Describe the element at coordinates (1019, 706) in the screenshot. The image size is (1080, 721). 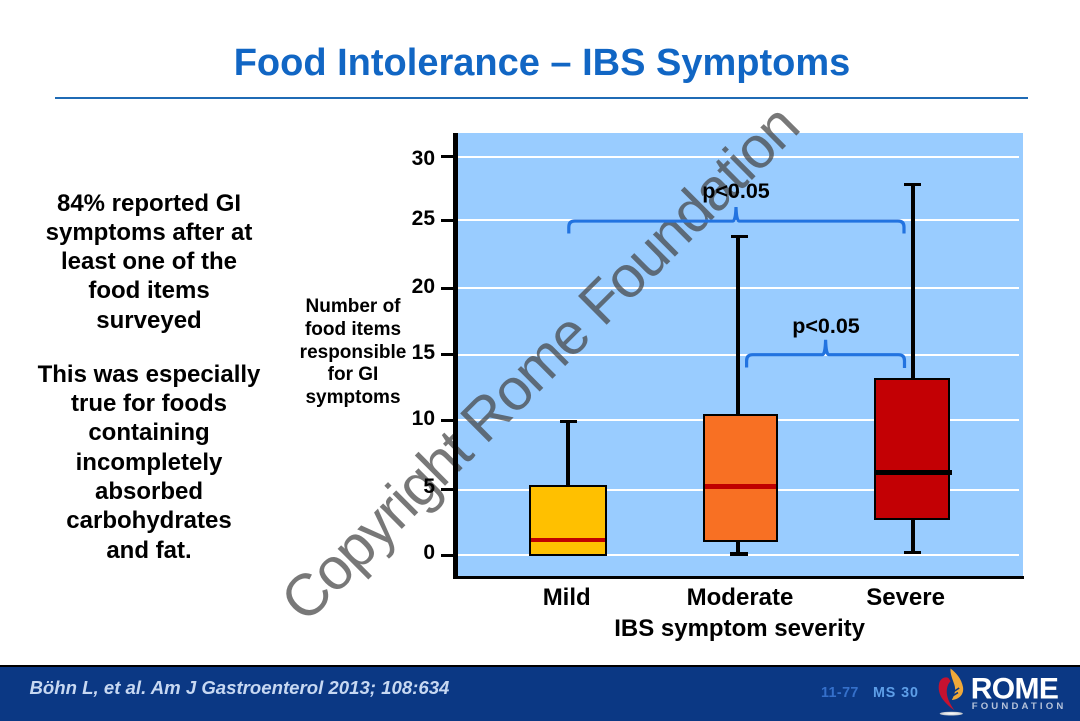
I see `svg-text: FOUNDATION` at that location.